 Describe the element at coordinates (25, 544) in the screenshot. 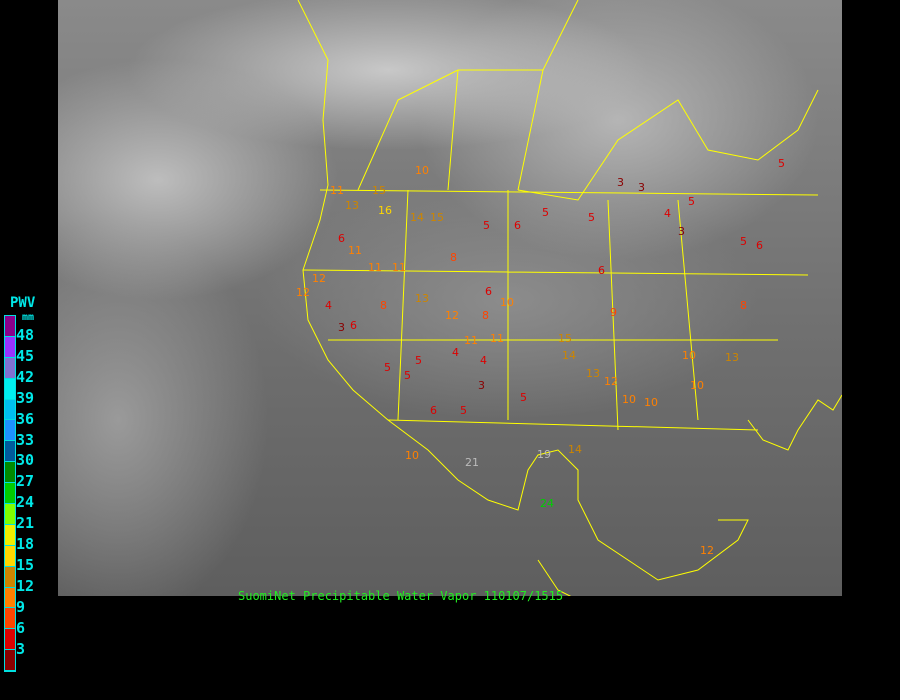

I see `legend-tick-label: 18` at that location.